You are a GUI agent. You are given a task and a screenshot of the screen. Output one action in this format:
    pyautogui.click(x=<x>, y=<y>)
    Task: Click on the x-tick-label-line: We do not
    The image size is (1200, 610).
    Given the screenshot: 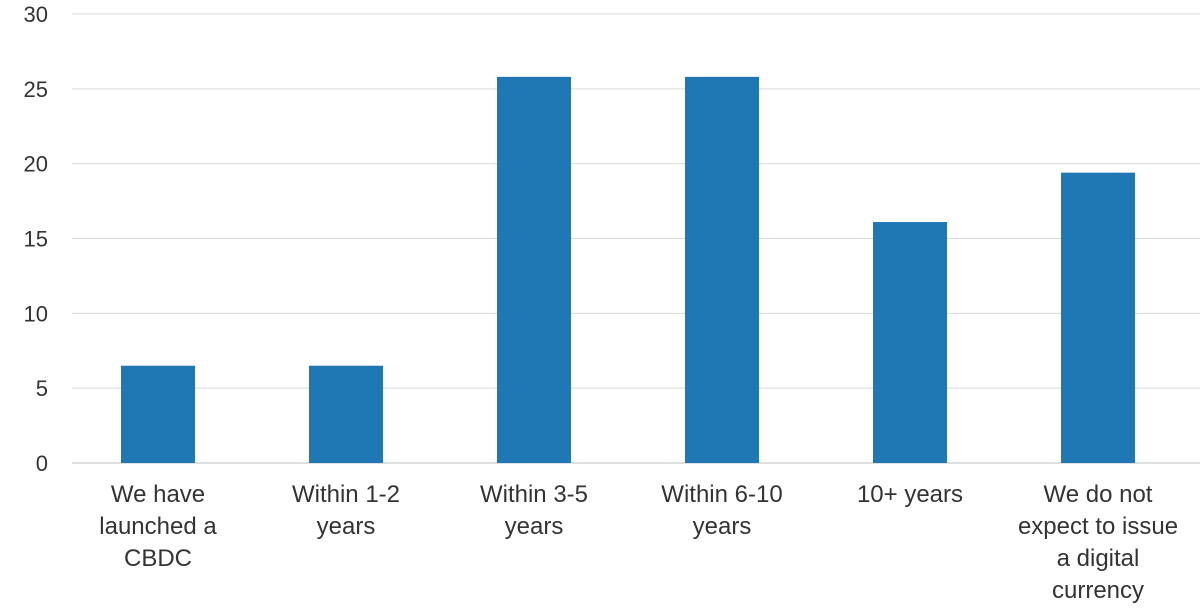 What is the action you would take?
    pyautogui.click(x=1098, y=494)
    